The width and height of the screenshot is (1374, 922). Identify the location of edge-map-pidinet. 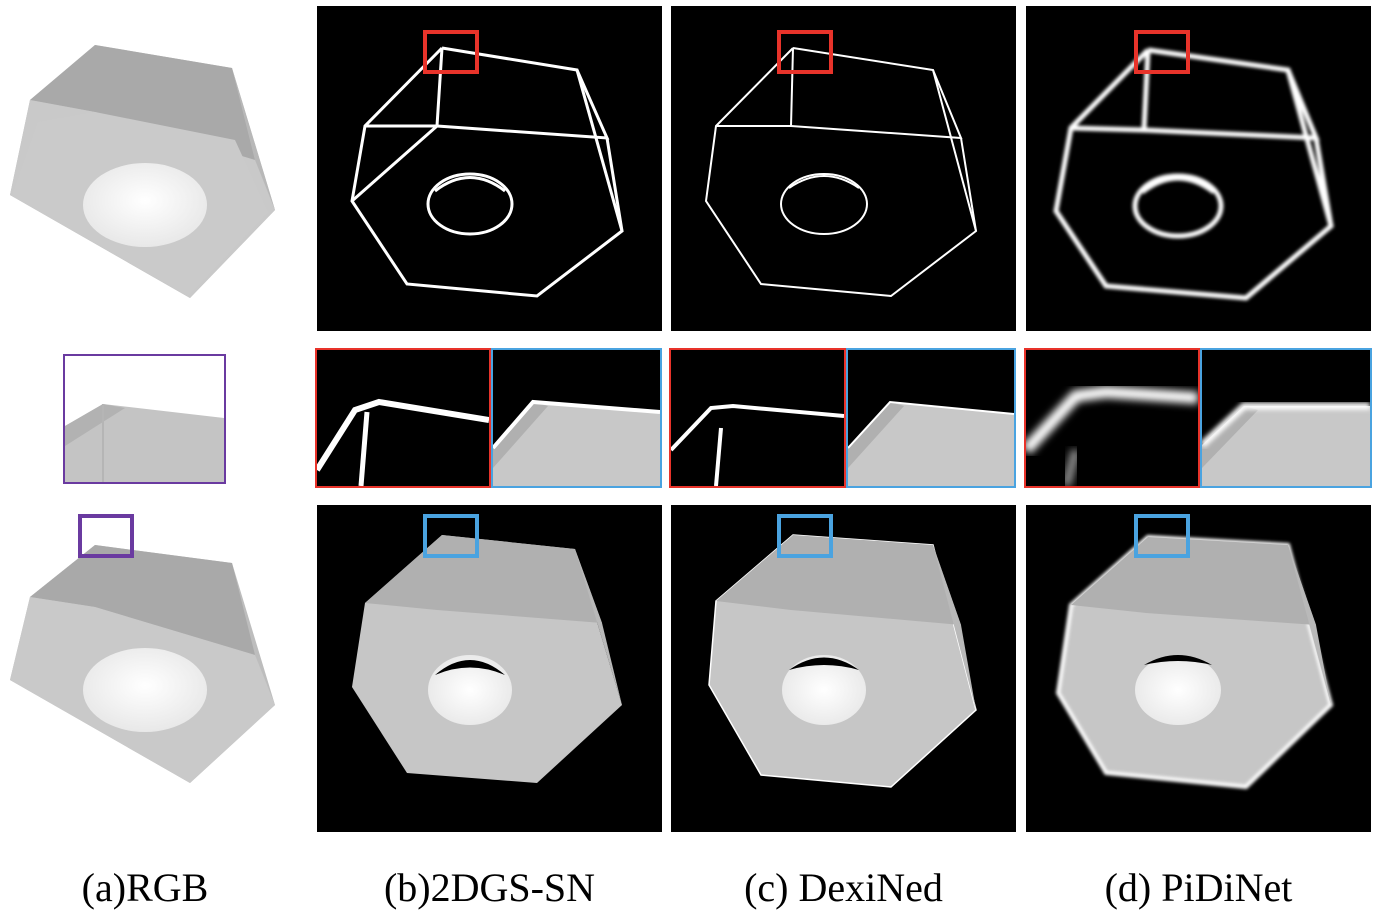
(1198, 168).